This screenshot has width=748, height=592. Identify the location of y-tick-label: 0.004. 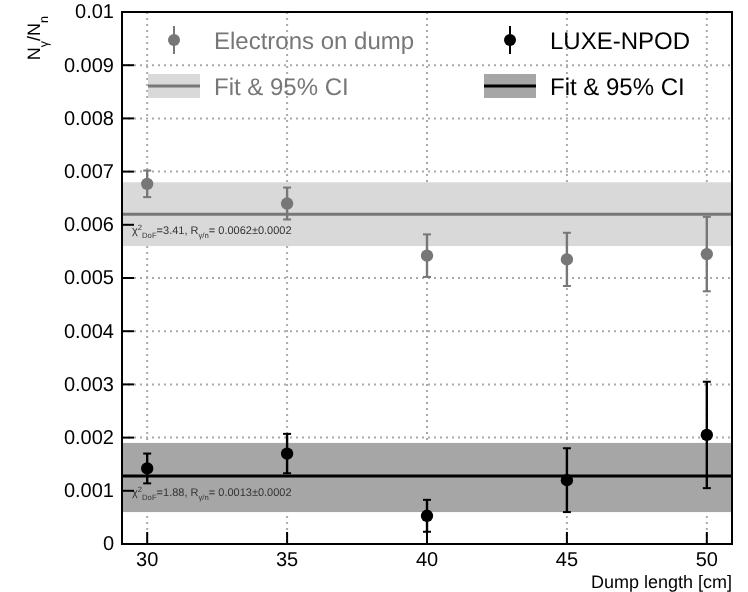
(89, 332).